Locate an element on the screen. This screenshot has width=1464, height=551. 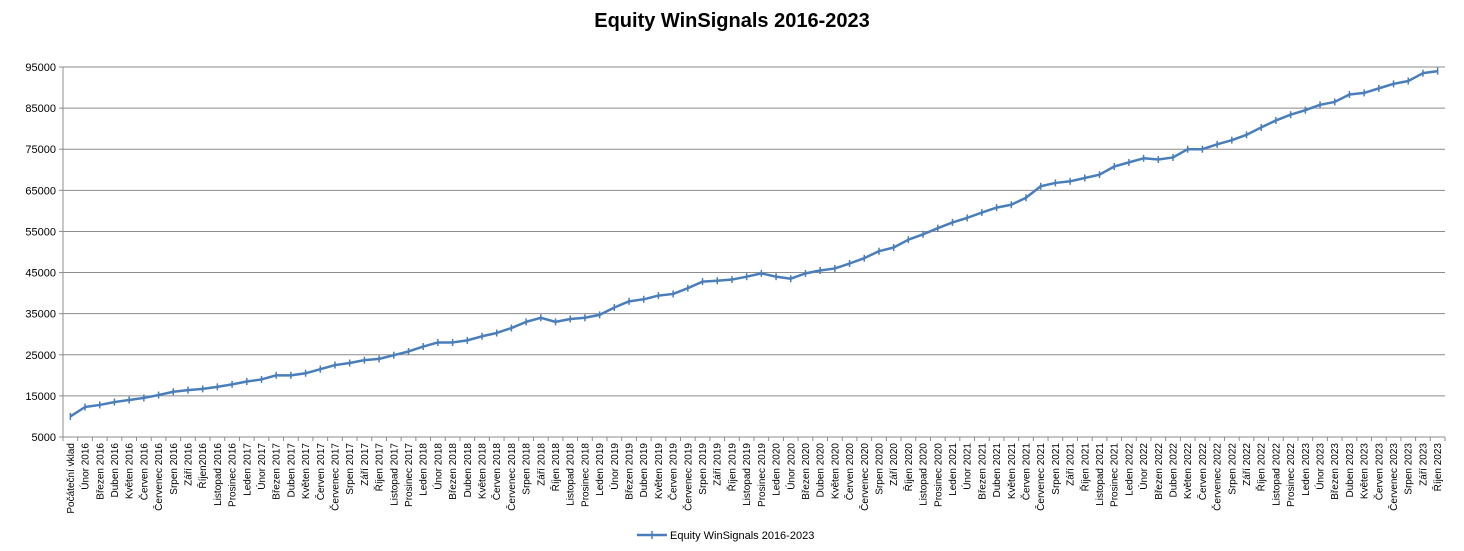
x-tick-label: Listopad 2019 is located at coordinates (747, 474).